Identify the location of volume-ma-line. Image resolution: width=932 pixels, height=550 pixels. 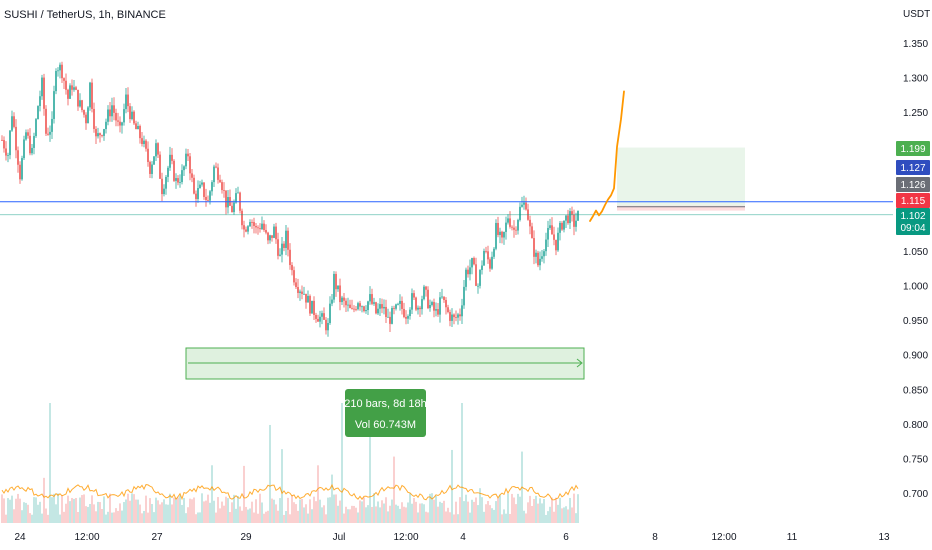
(290, 492).